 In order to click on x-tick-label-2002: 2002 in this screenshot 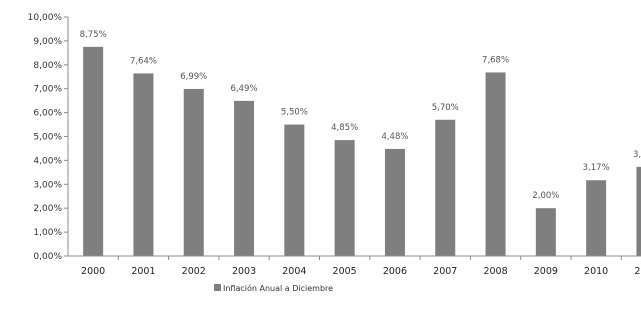, I will do `click(194, 271)`.